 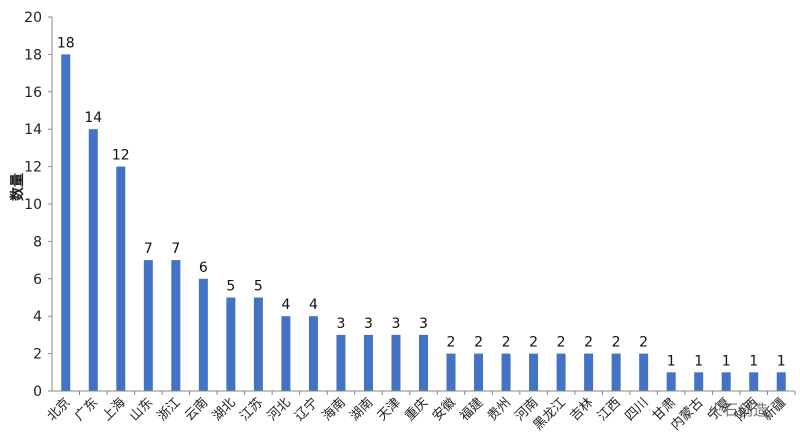 I want to click on y-tick-label: 20, so click(x=33, y=18).